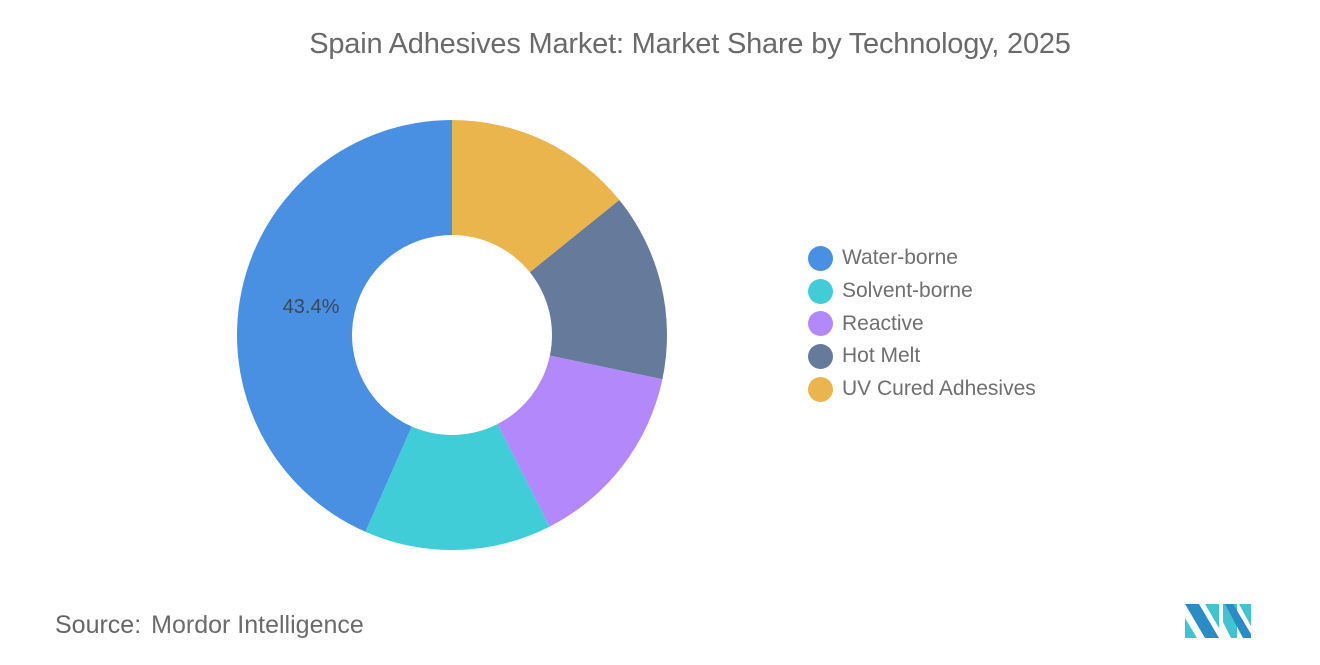  I want to click on legend-label: Solvent-borne, so click(907, 291).